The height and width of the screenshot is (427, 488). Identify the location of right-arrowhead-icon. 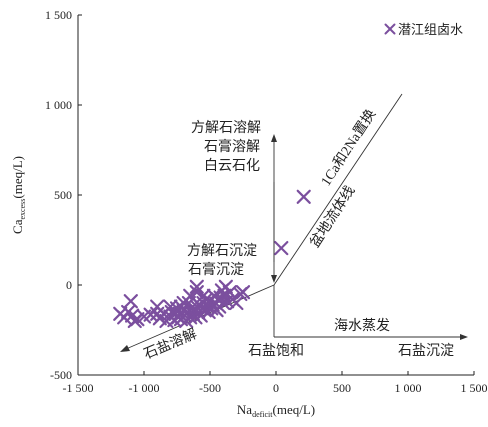
(464, 337).